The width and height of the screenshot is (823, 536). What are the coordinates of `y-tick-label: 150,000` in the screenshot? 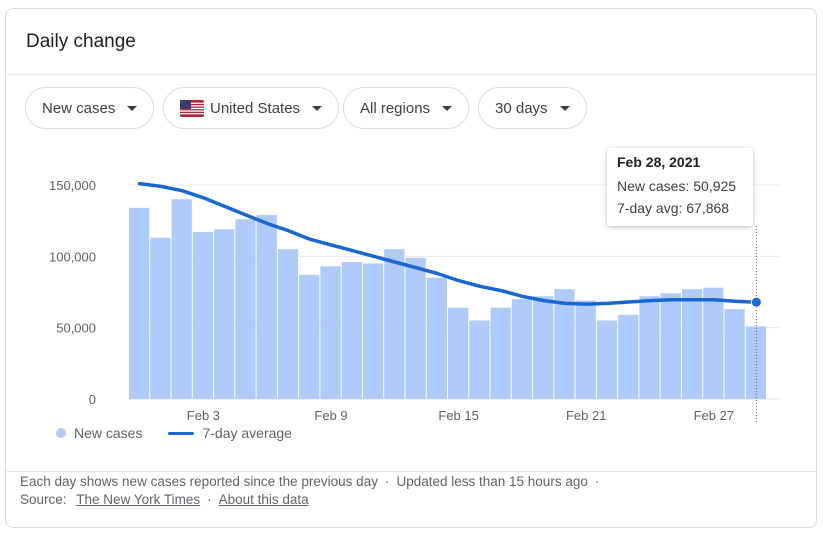 It's located at (72, 185).